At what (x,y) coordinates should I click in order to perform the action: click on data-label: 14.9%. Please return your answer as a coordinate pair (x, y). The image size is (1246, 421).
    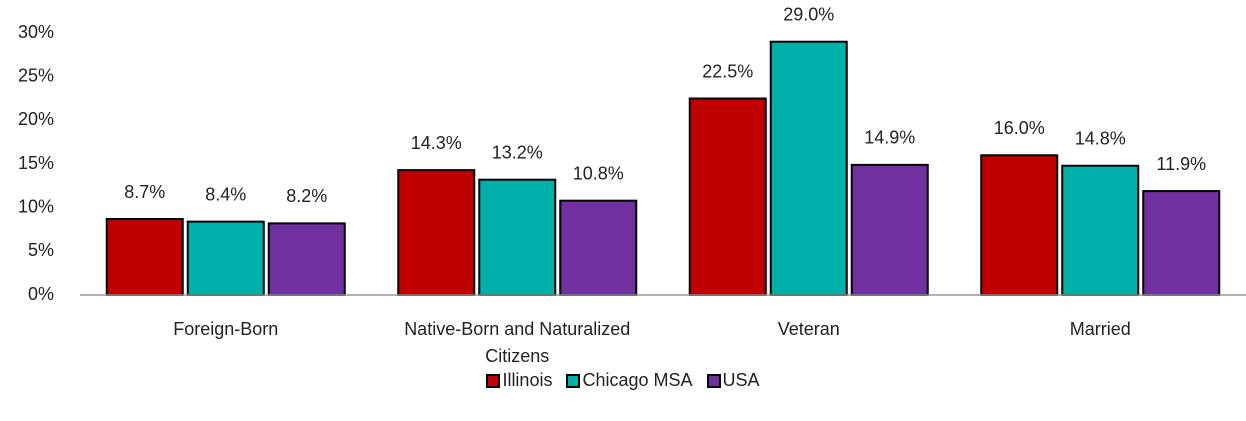
    Looking at the image, I should click on (889, 138).